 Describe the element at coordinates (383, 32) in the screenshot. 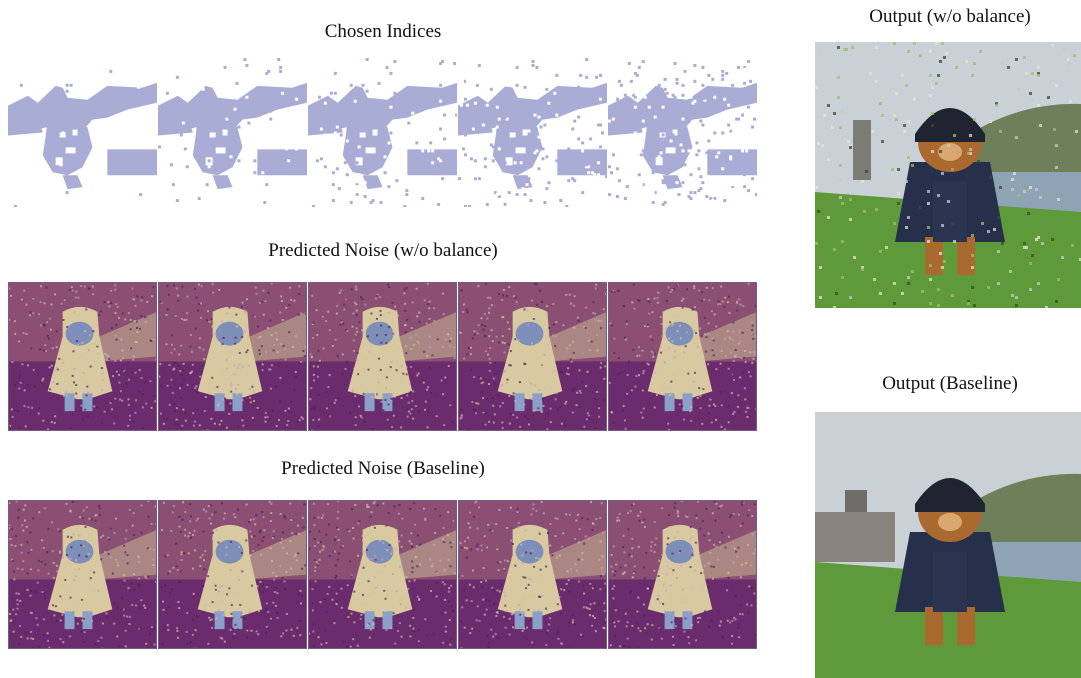

I see `chosen-indices-caption: Chosen Indices` at that location.